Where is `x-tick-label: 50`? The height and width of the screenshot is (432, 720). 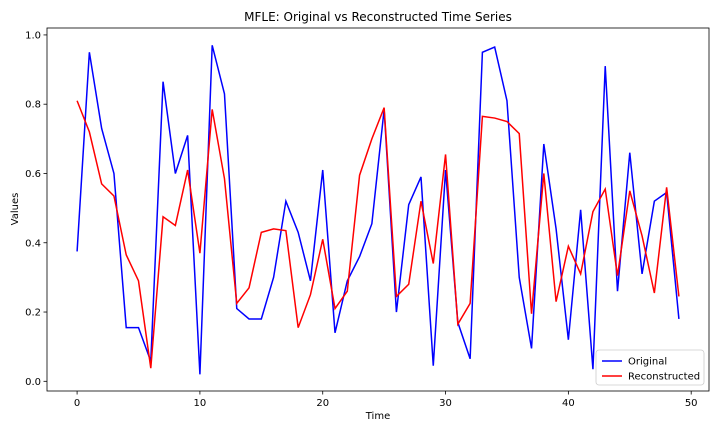
x-tick-label: 50 is located at coordinates (691, 403).